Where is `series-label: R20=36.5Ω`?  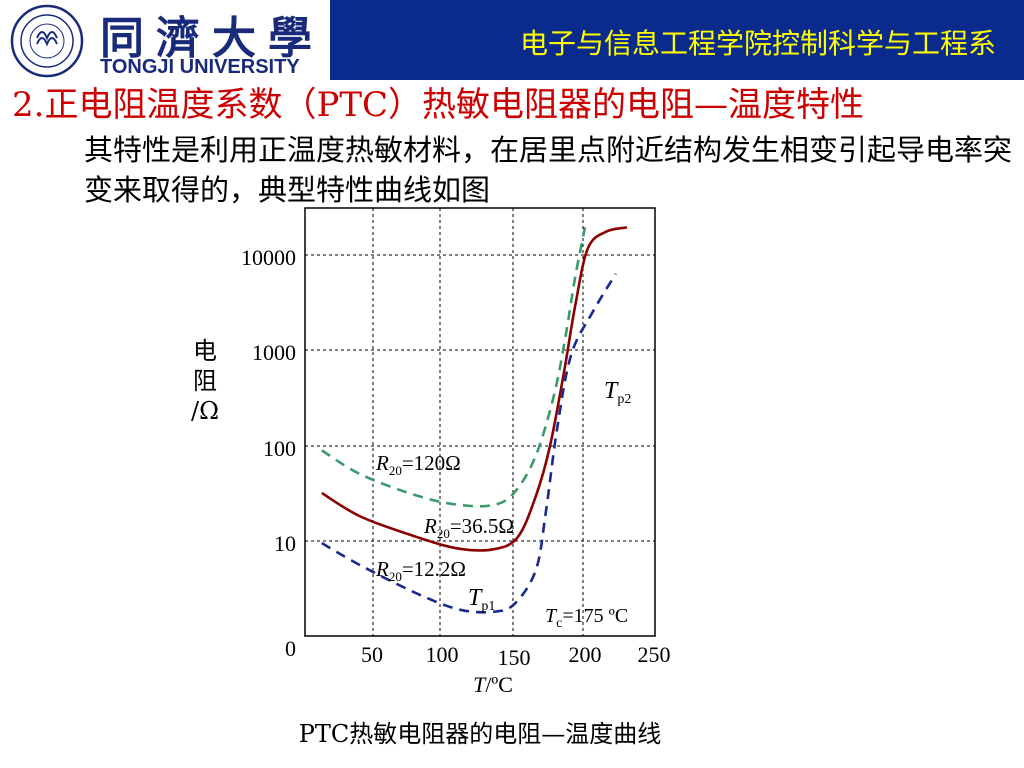 series-label: R20=36.5Ω is located at coordinates (468, 527).